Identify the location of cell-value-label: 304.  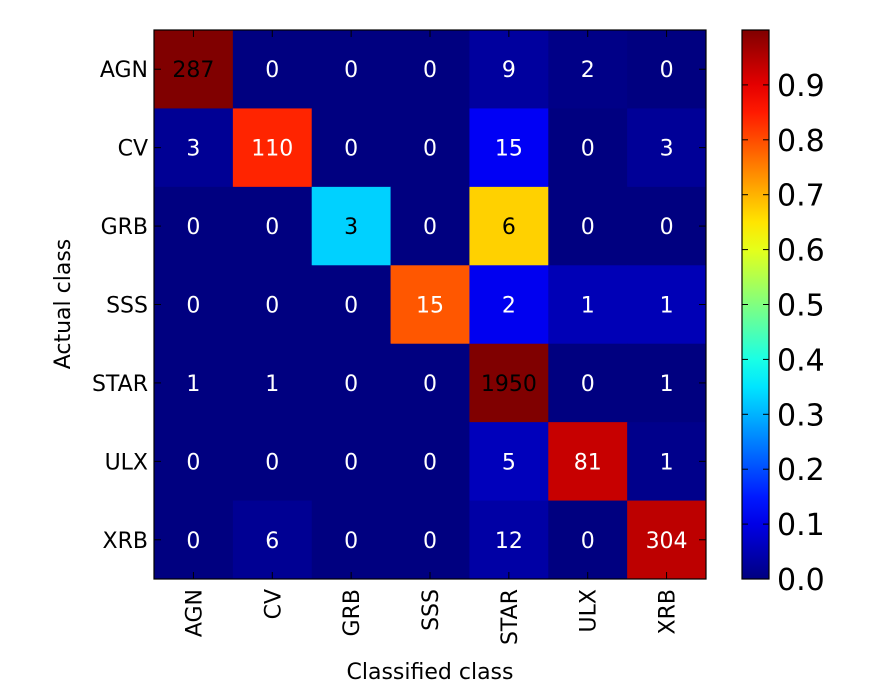
(667, 541).